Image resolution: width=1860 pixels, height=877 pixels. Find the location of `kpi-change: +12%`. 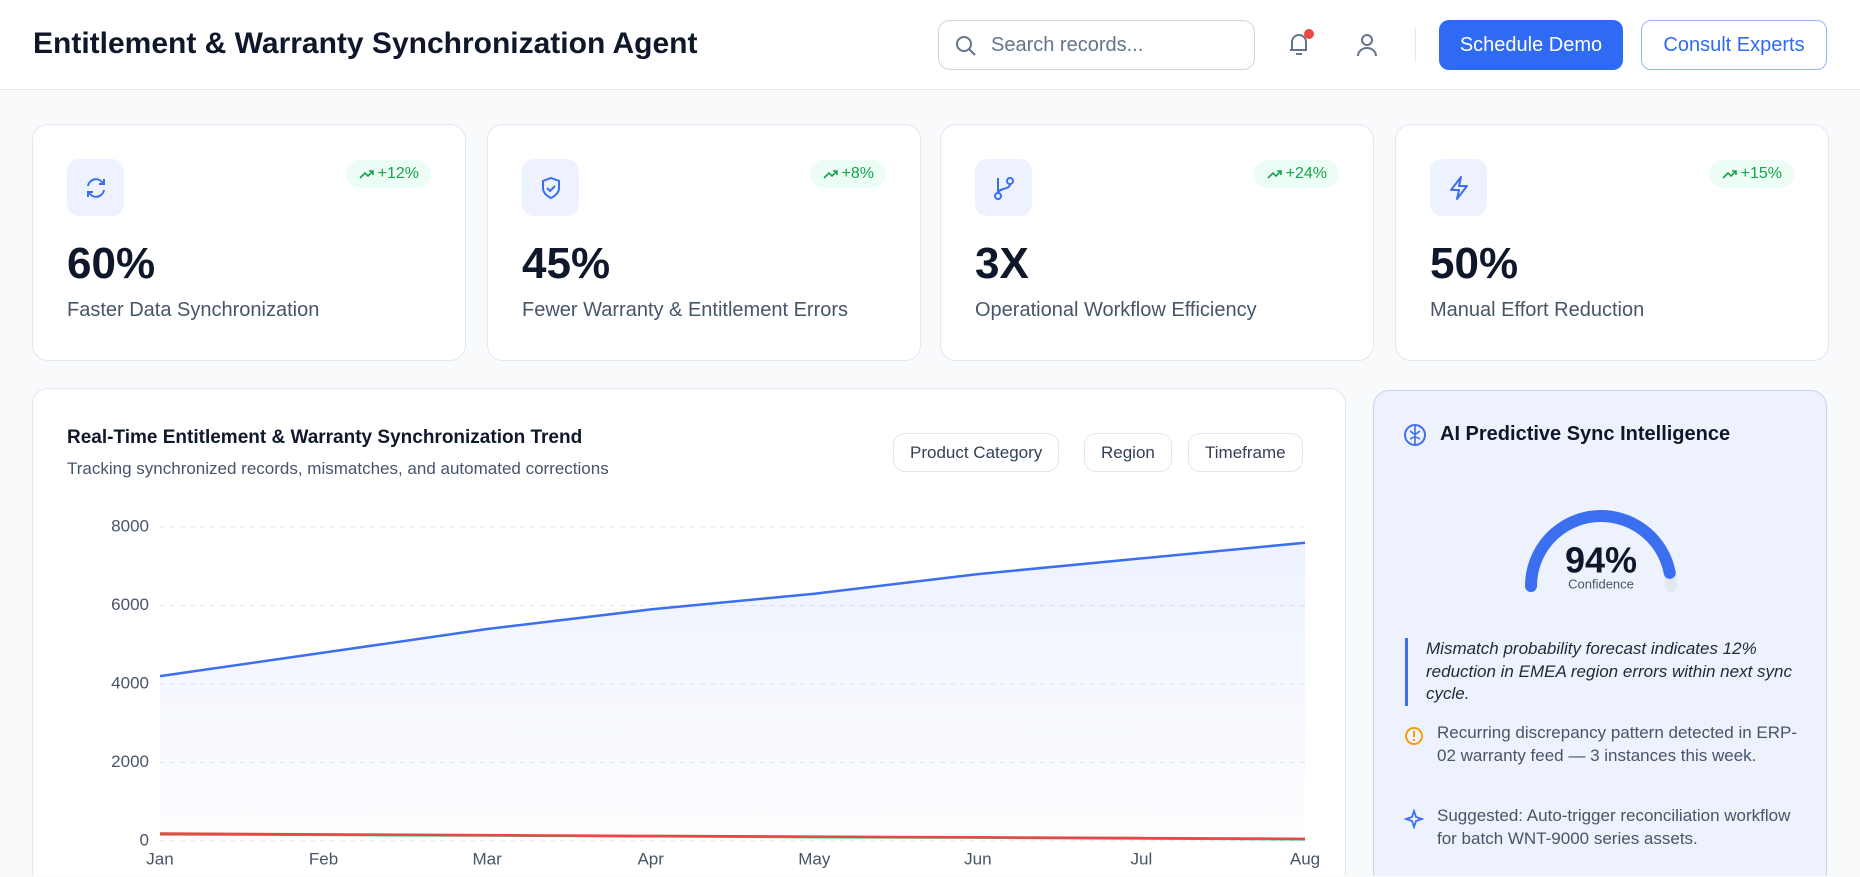

kpi-change: +12% is located at coordinates (388, 174).